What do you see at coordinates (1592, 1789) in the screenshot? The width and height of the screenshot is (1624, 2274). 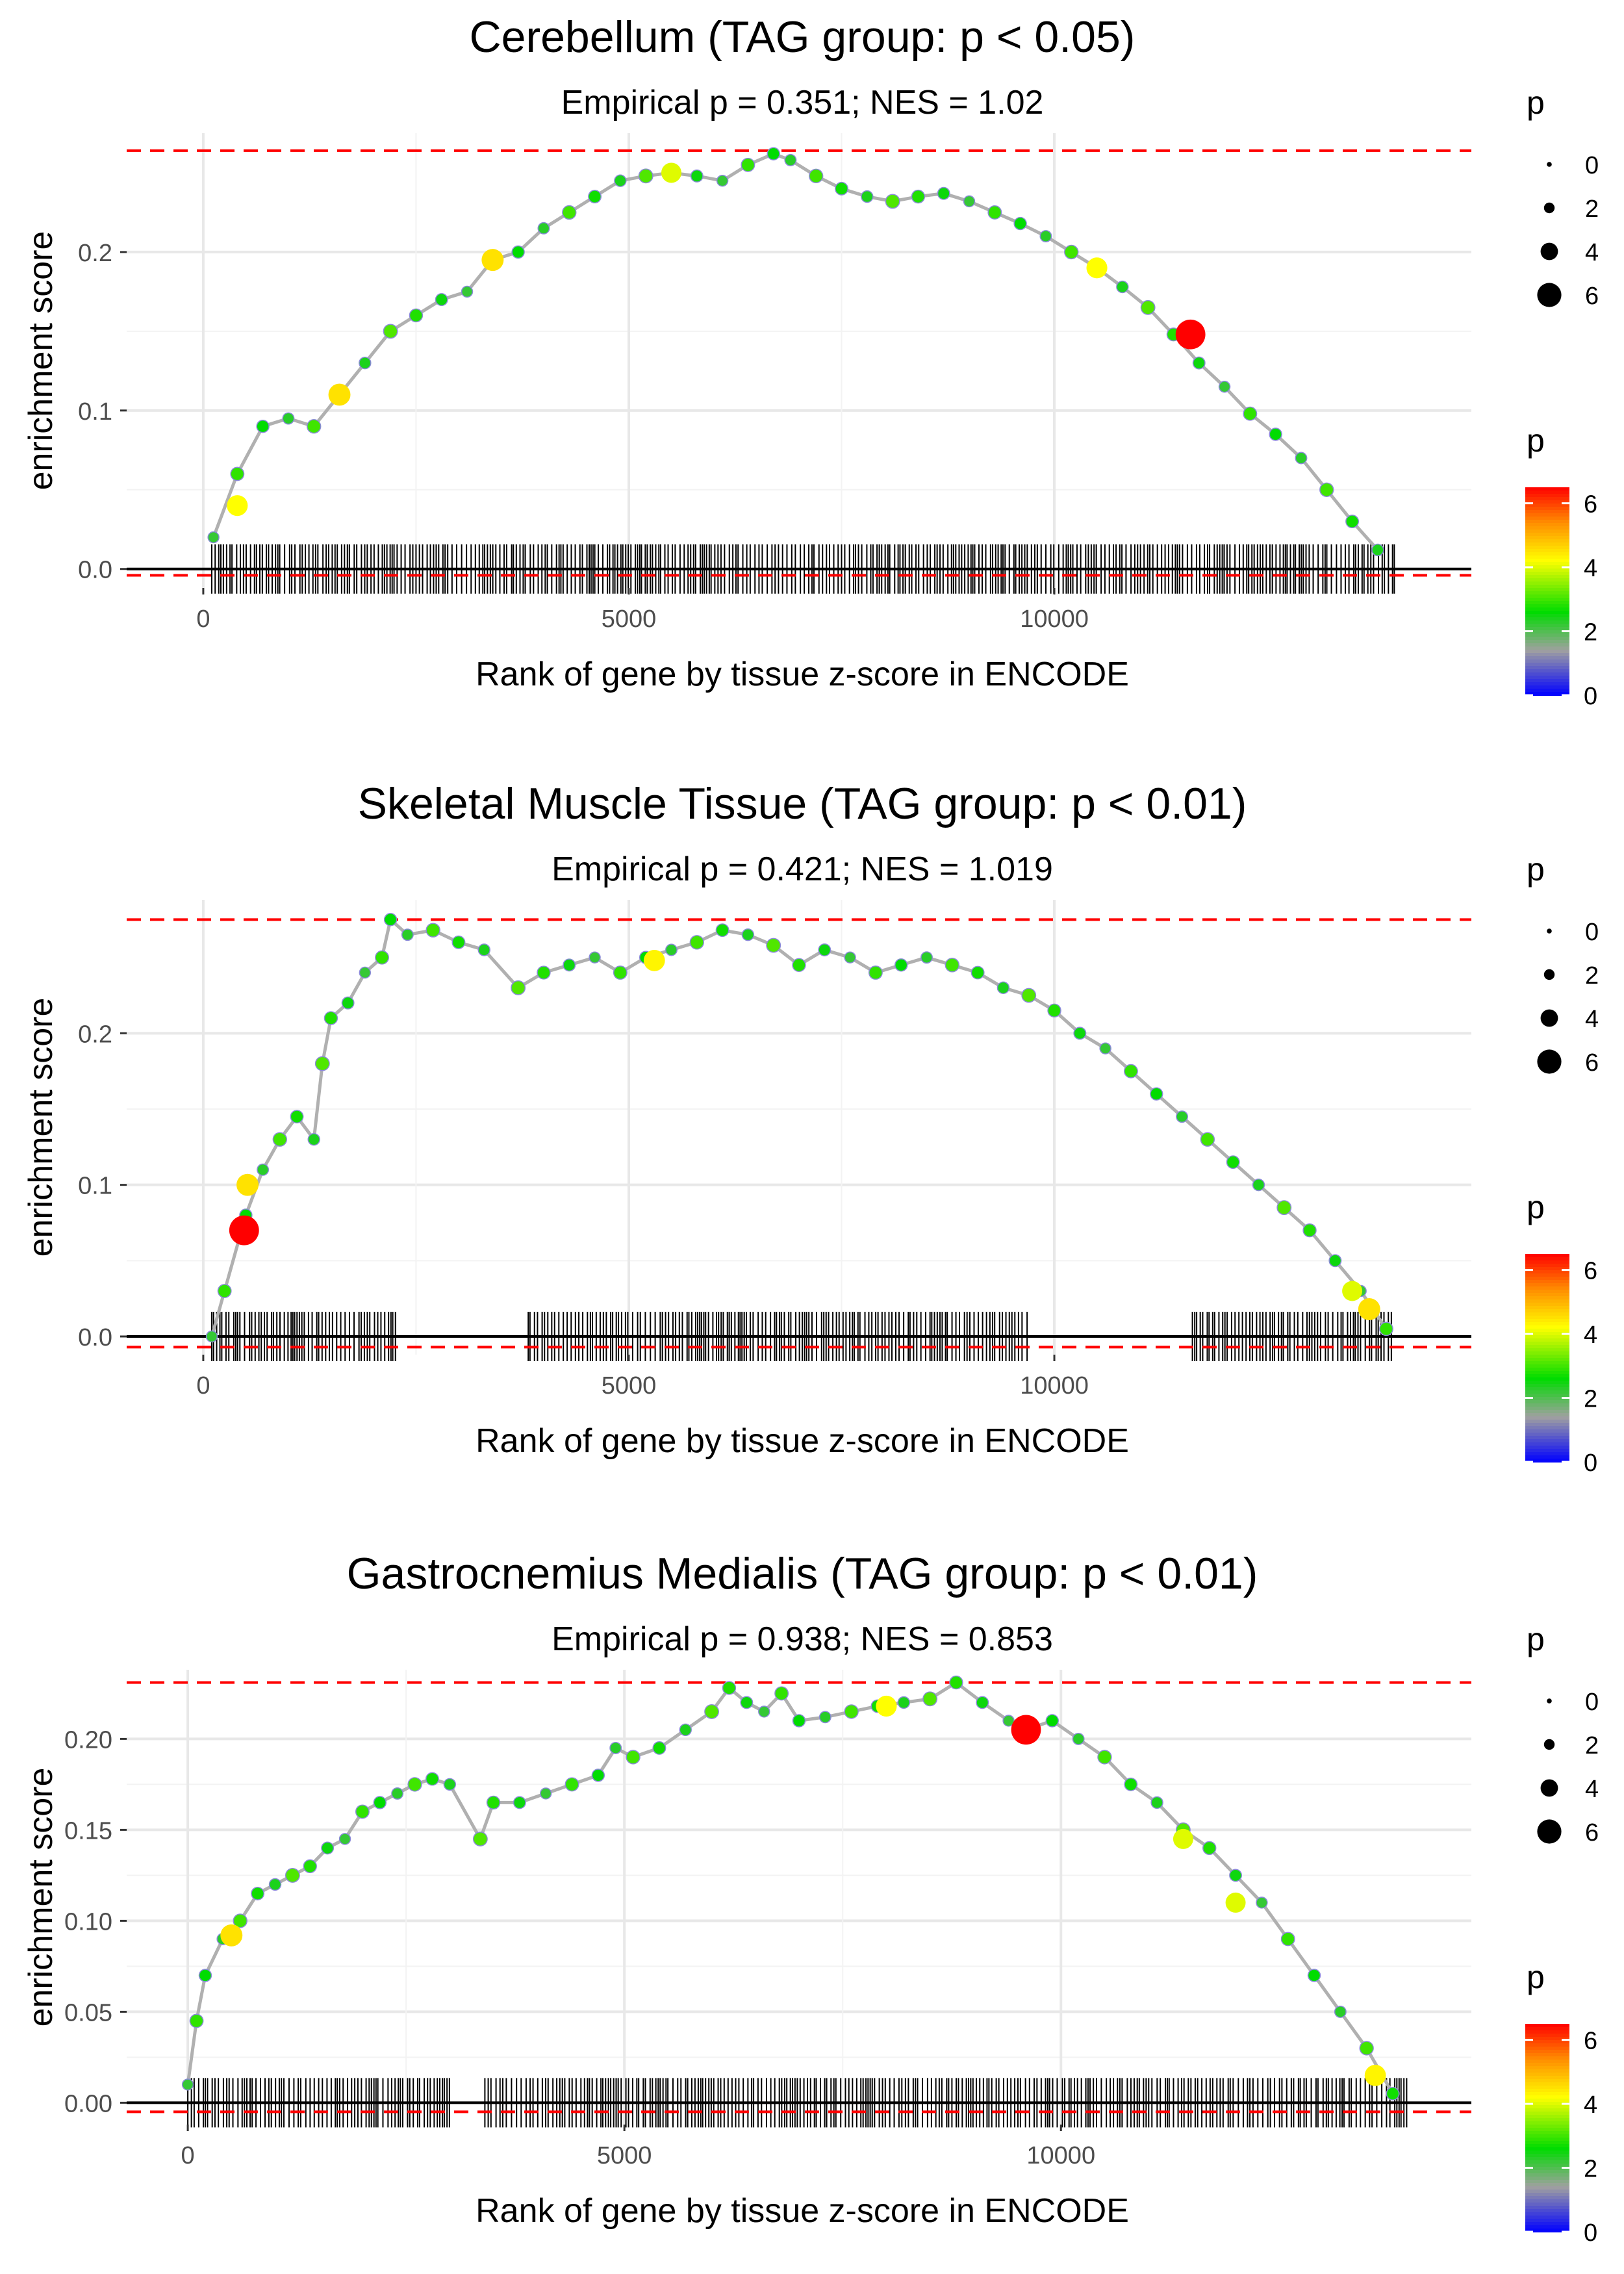 I see `size-legend-label: 4` at bounding box center [1592, 1789].